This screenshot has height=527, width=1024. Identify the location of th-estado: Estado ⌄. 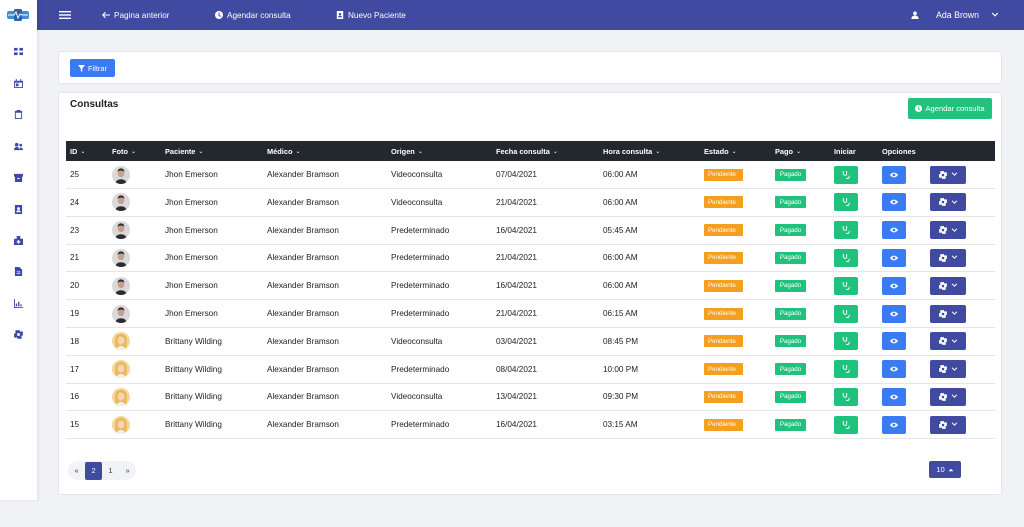
(720, 151).